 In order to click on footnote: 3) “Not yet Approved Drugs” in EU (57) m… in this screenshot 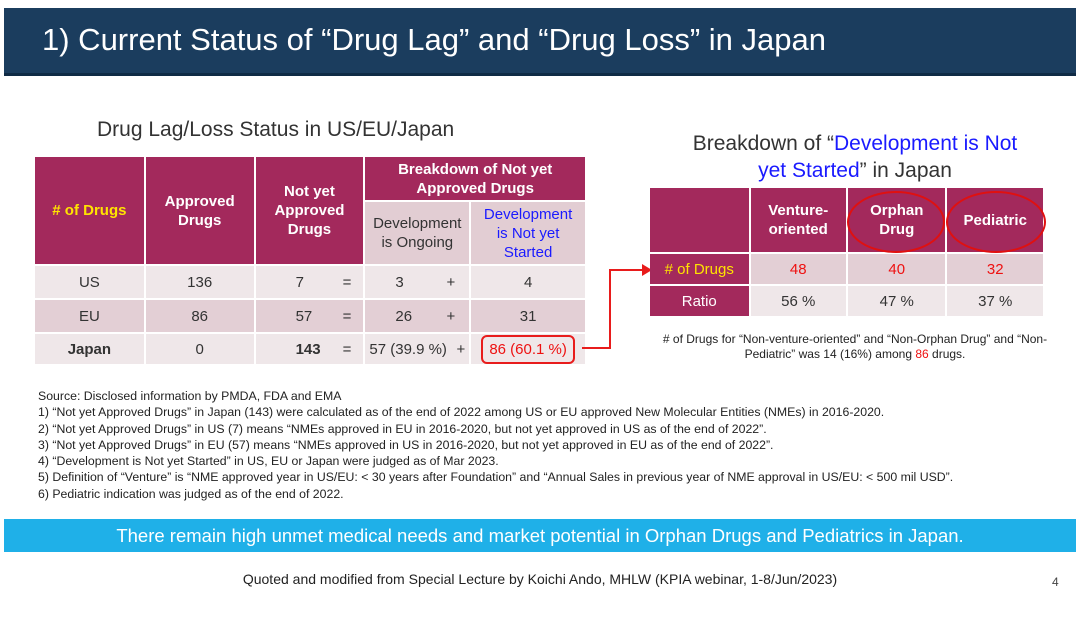, I will do `click(406, 444)`.